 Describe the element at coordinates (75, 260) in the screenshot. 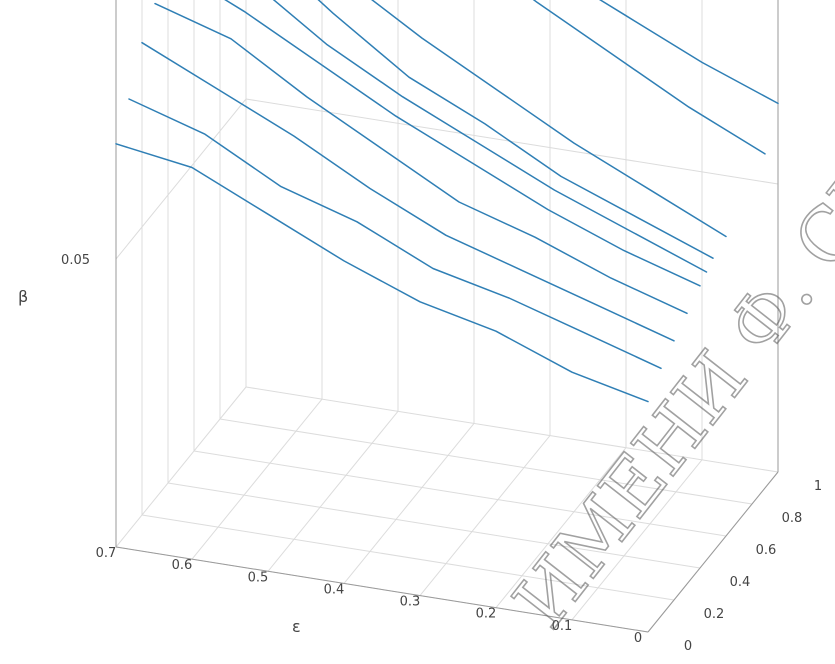

I see `z-tick-label: 0.05` at that location.